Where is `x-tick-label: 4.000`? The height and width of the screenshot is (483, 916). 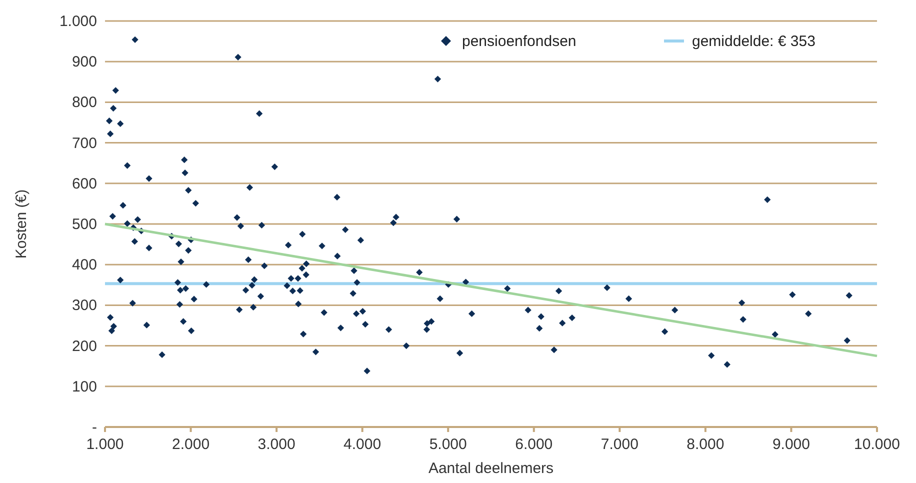 x-tick-label: 4.000 is located at coordinates (363, 444).